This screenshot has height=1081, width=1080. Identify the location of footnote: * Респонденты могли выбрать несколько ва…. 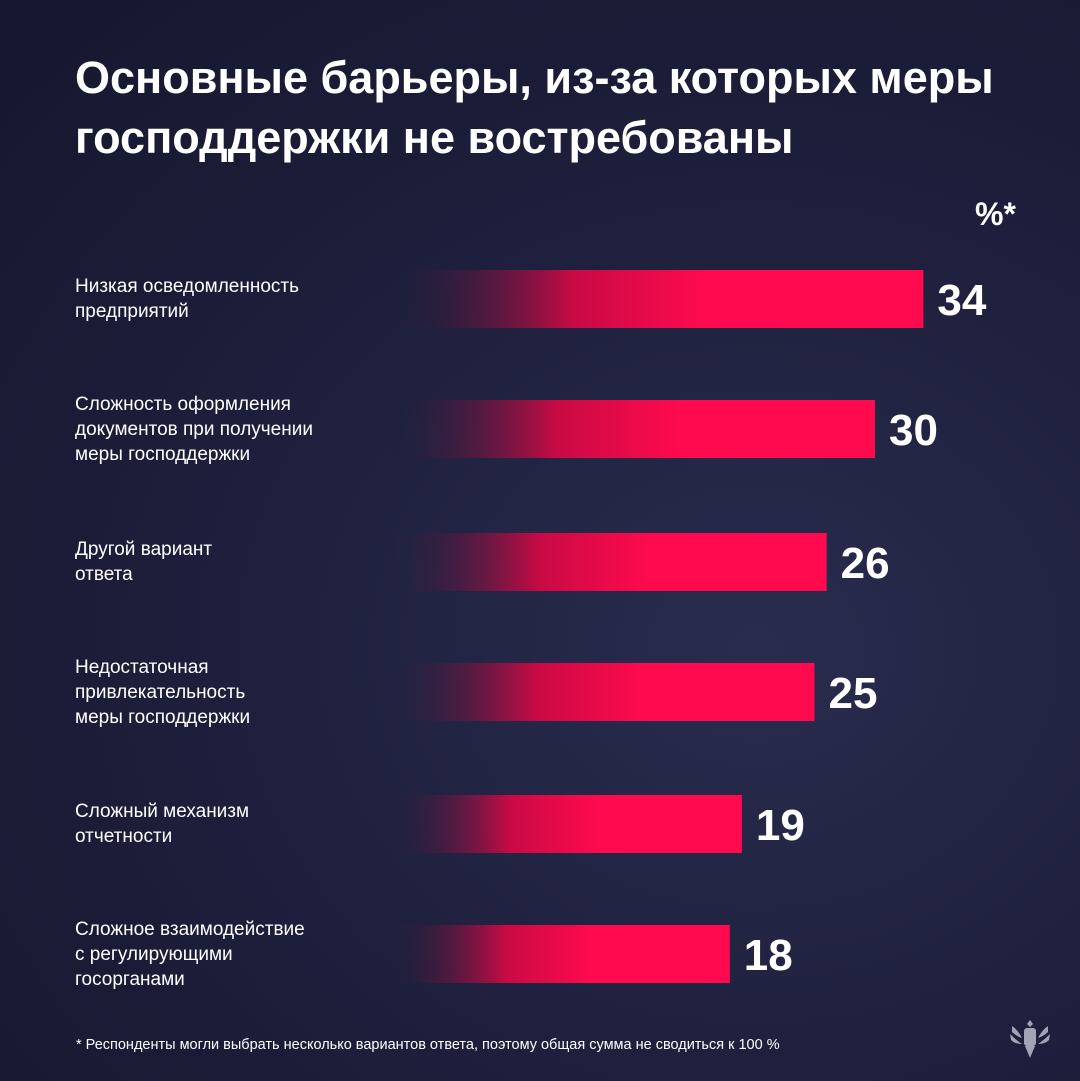
(428, 1045).